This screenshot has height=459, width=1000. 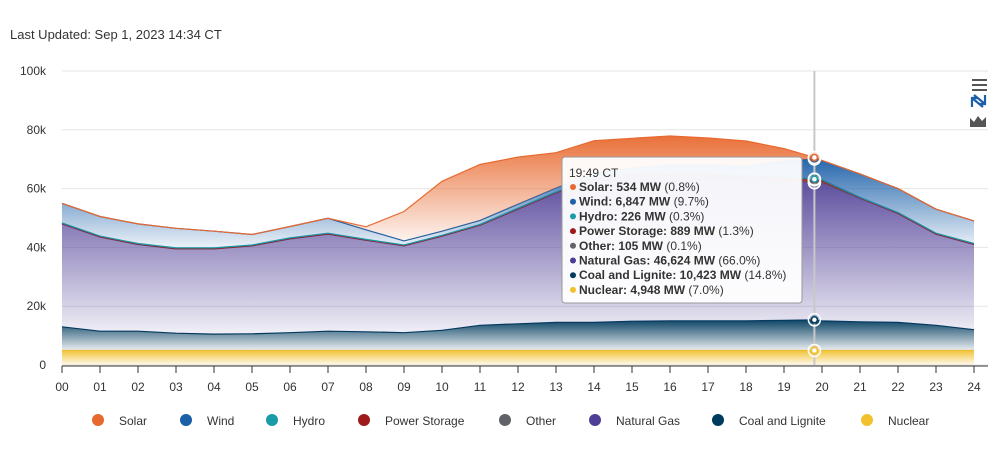 What do you see at coordinates (518, 358) in the screenshot?
I see `area-nuclear` at bounding box center [518, 358].